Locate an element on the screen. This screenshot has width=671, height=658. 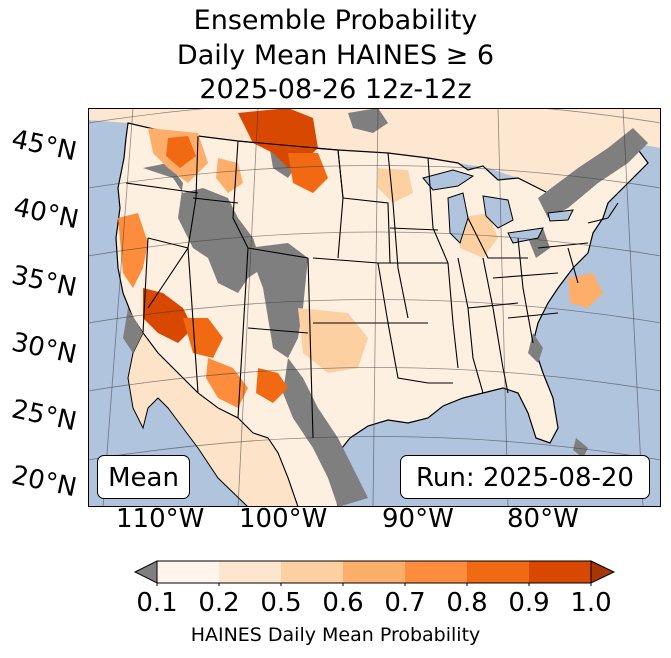
colorbar-tick: 0.6 is located at coordinates (343, 603).